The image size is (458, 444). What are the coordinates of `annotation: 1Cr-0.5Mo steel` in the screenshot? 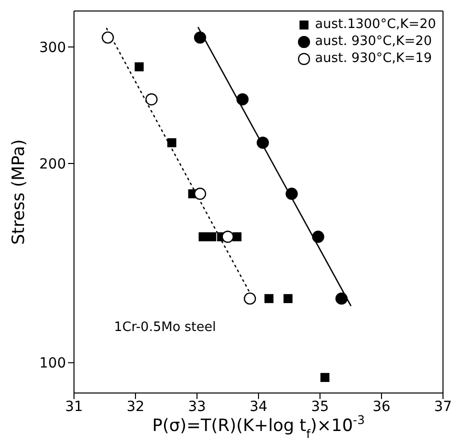 It's located at (165, 327).